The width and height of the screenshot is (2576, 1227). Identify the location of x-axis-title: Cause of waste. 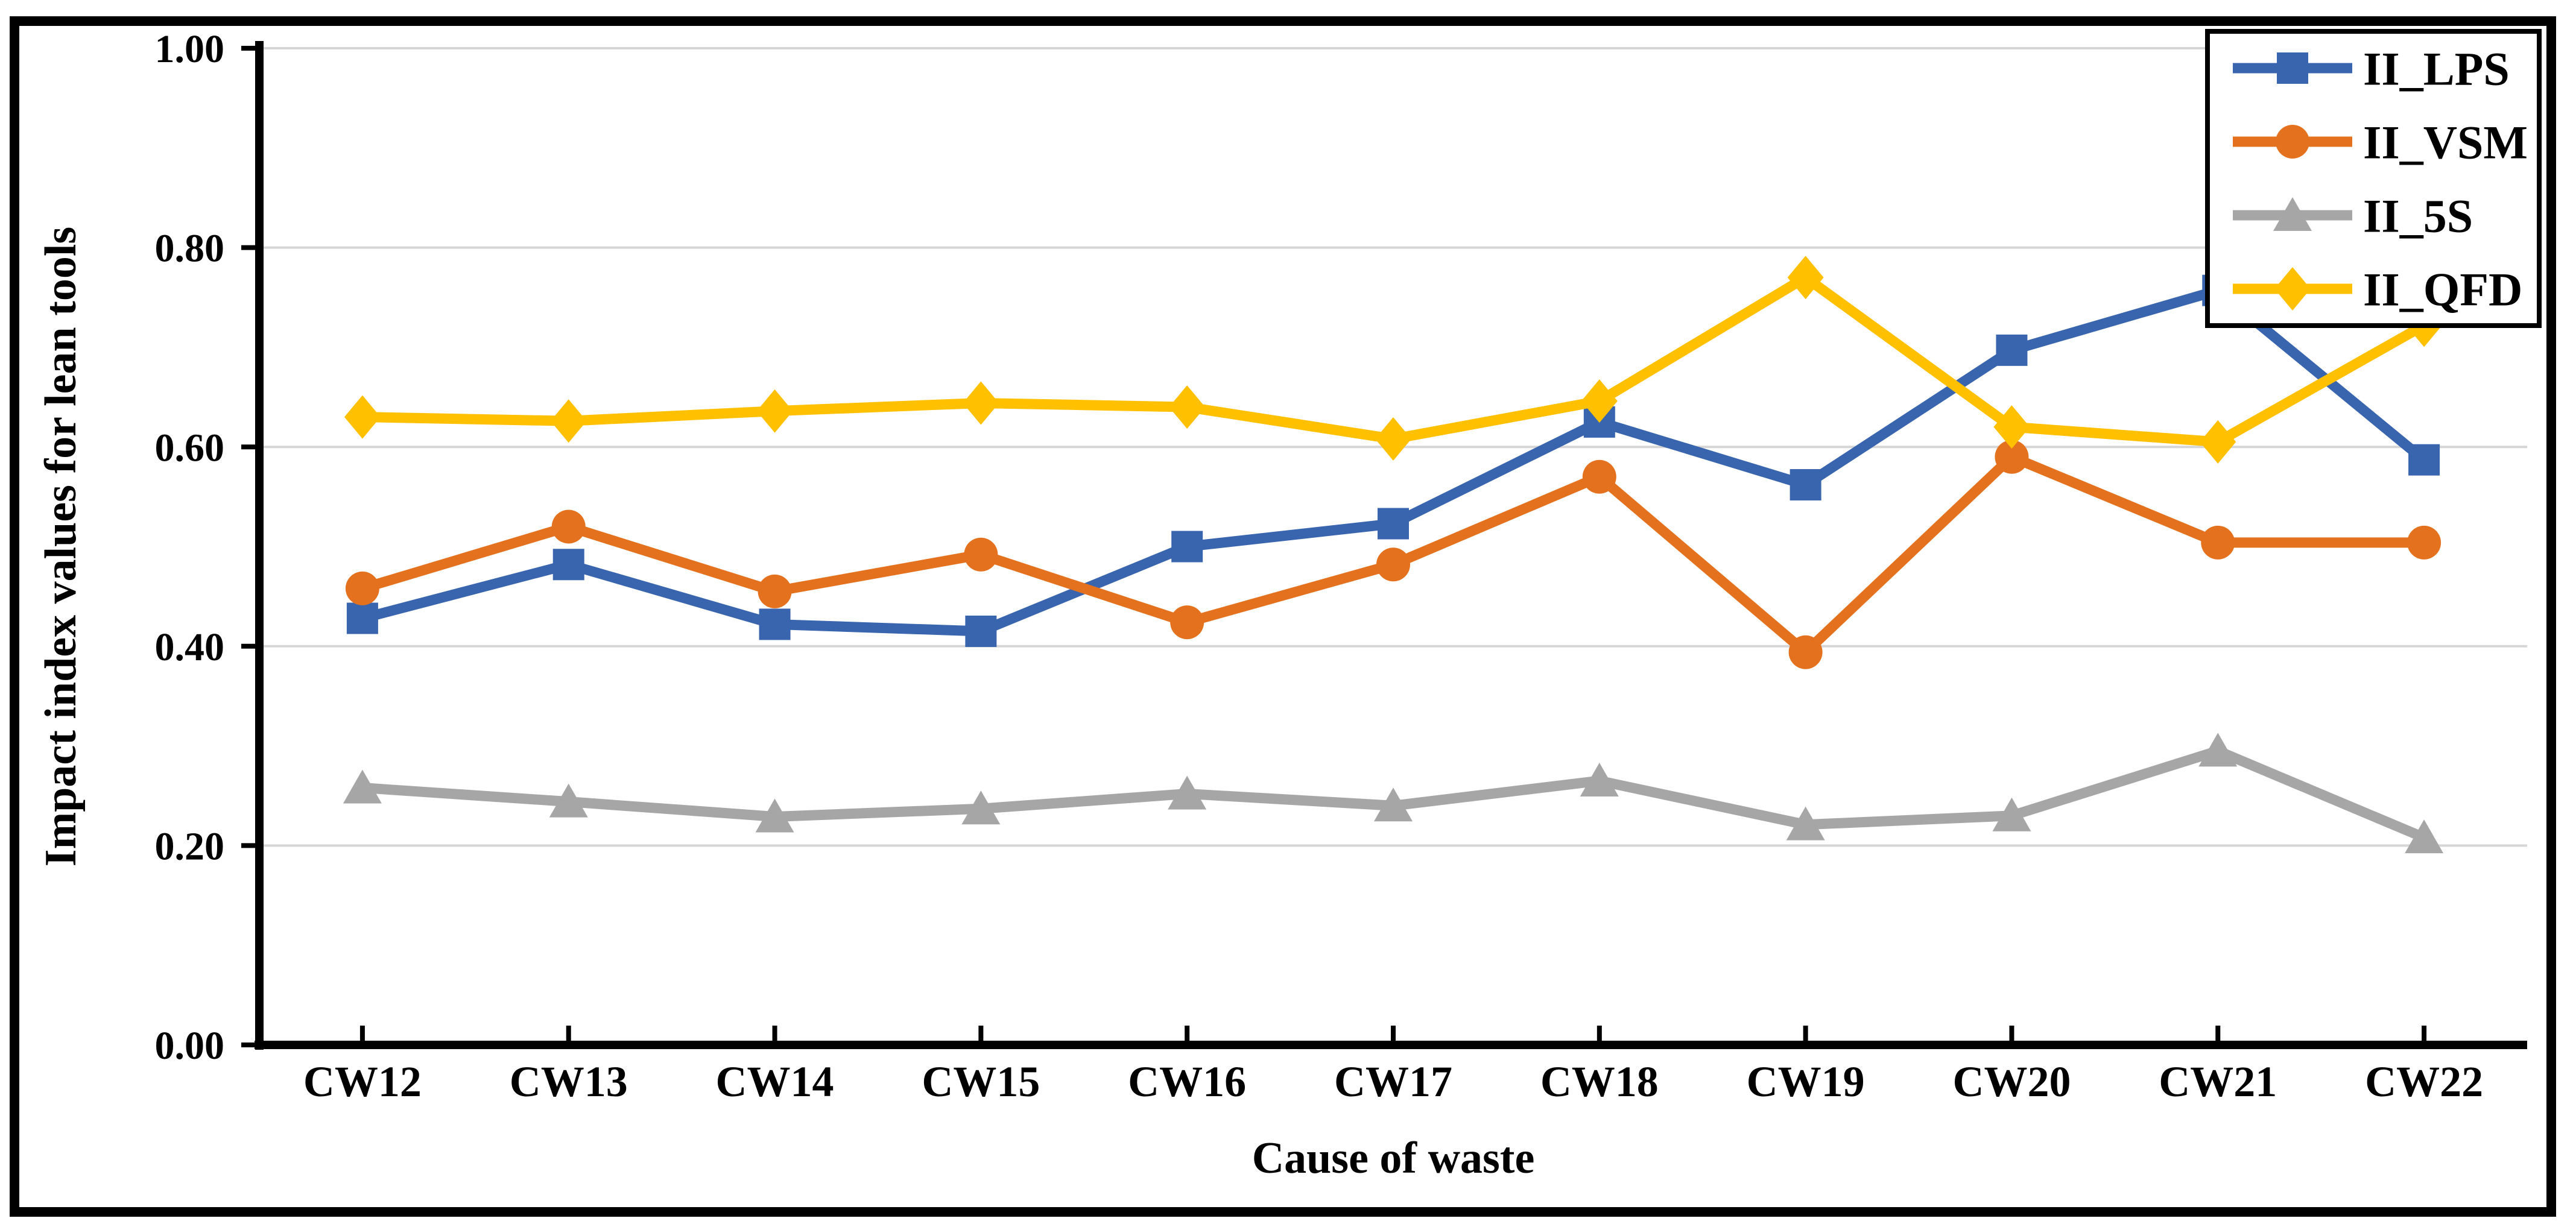
(1393, 1158).